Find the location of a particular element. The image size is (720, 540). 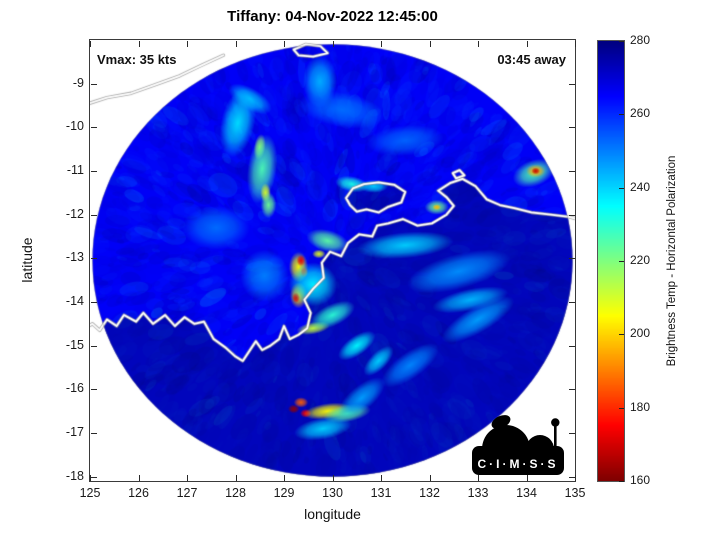

logo-text: C·I·M·S·S is located at coordinates (518, 464).